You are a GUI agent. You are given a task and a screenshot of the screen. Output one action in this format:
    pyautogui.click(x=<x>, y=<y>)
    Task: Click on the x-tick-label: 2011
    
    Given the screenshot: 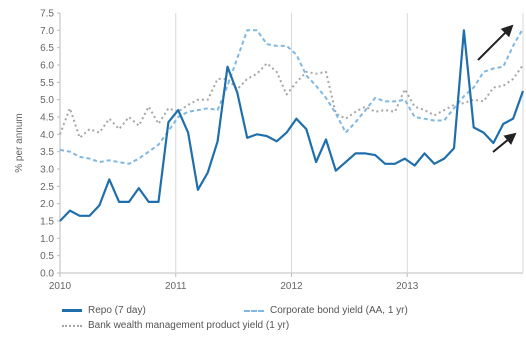 What is the action you would take?
    pyautogui.click(x=176, y=286)
    